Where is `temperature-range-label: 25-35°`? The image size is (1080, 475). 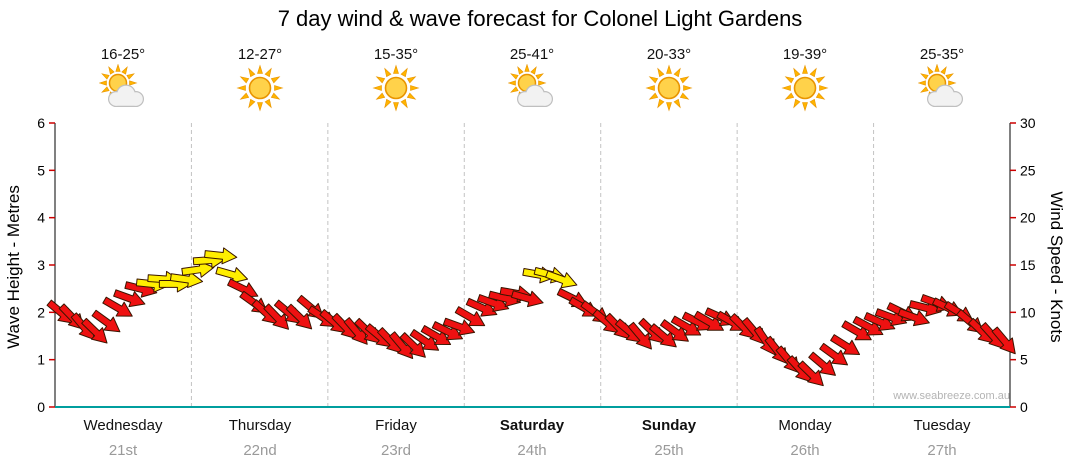 temperature-range-label: 25-35° is located at coordinates (942, 54).